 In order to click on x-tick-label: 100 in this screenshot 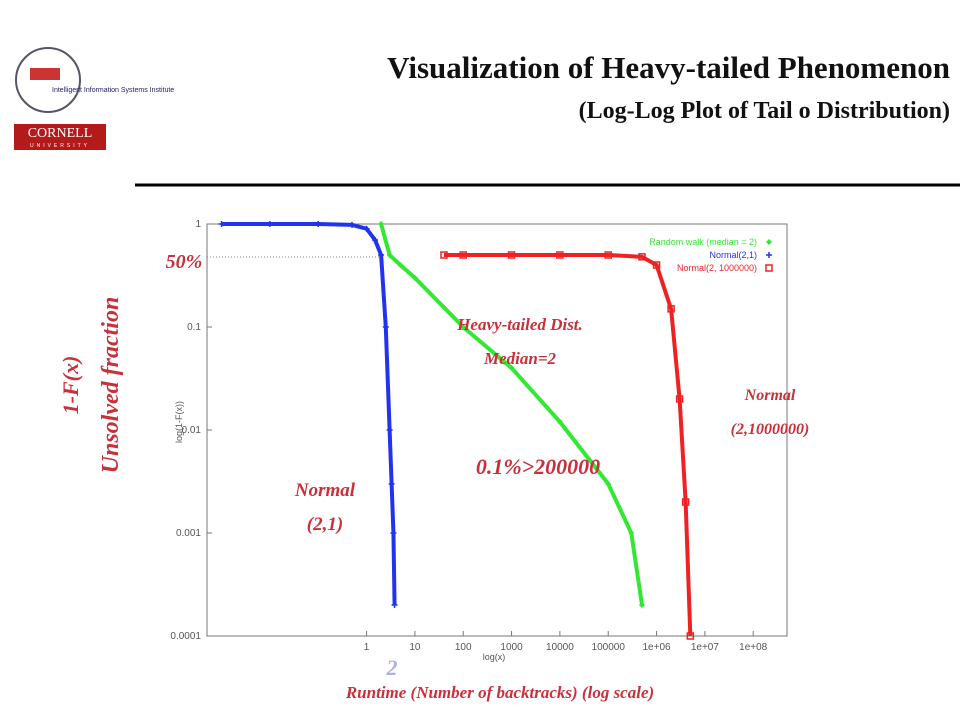, I will do `click(463, 647)`.